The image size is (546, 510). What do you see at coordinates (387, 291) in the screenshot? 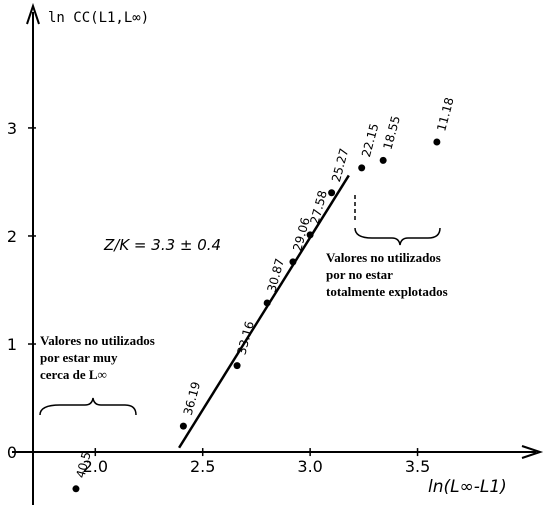
I see `annotation-line: totalmente explotados` at bounding box center [387, 291].